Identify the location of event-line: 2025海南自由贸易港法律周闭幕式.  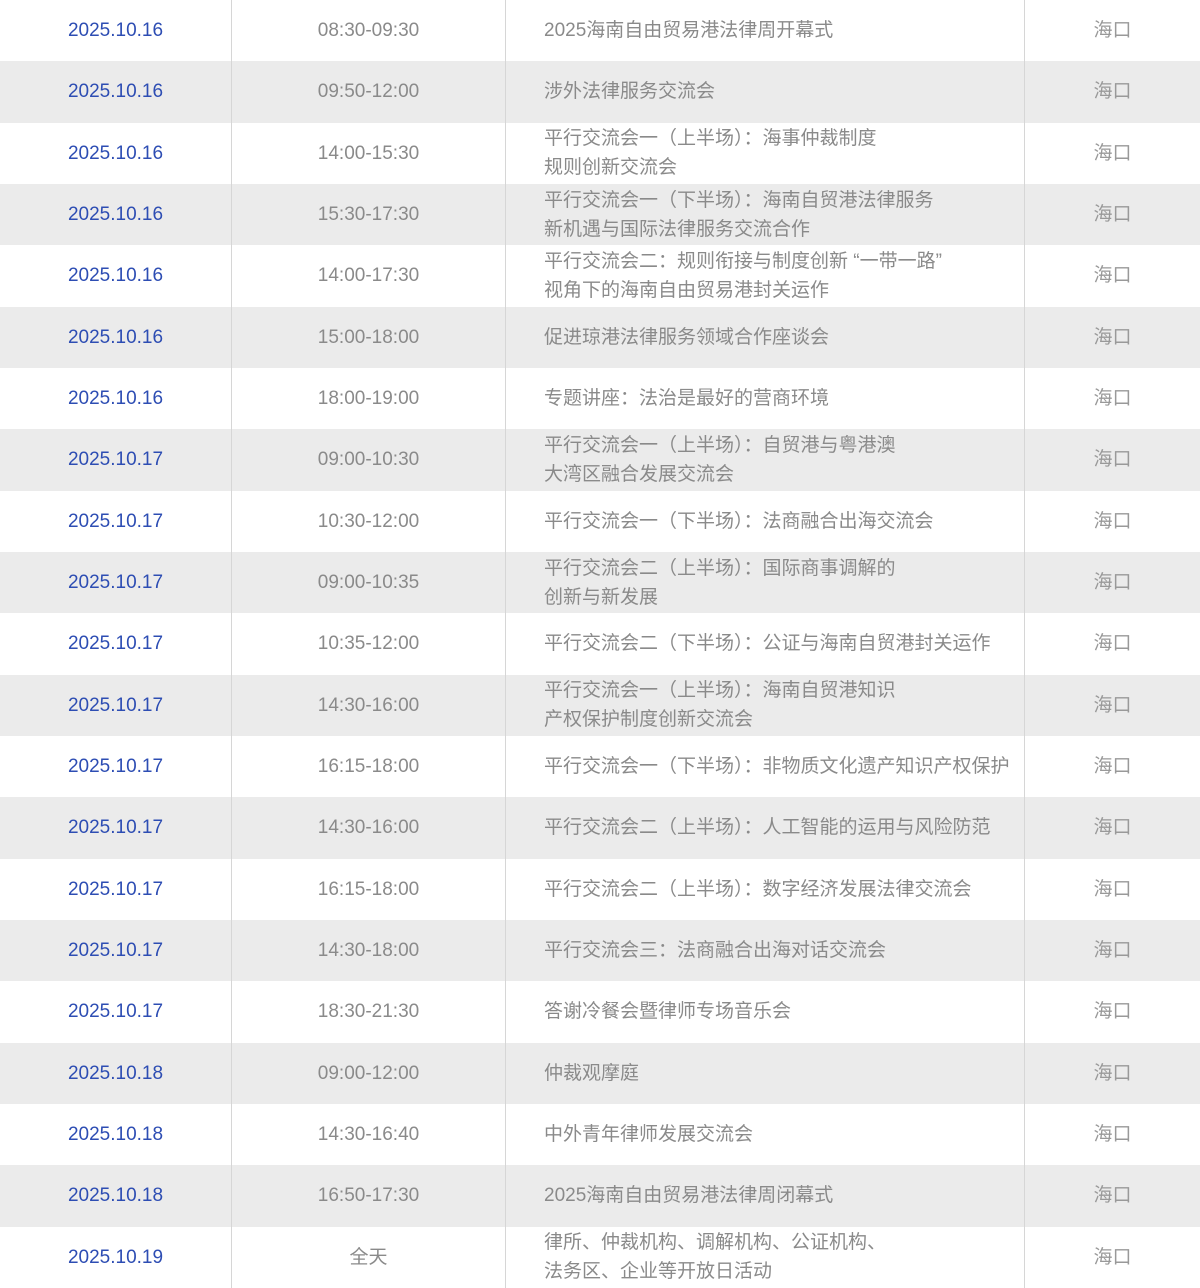
(689, 1196).